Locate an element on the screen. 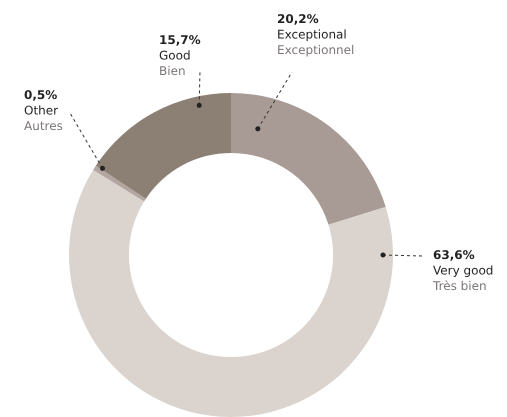 Image resolution: width=507 pixels, height=417 pixels. slice-label: Exceptional Exceptionnel is located at coordinates (315, 43).